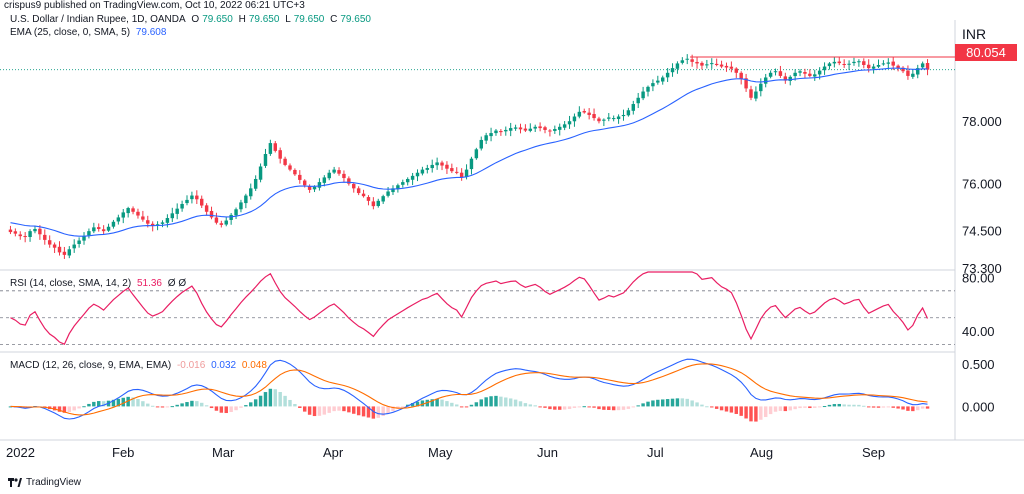  Describe the element at coordinates (54, 482) in the screenshot. I see `tradingview-brand-text: TradingView` at that location.